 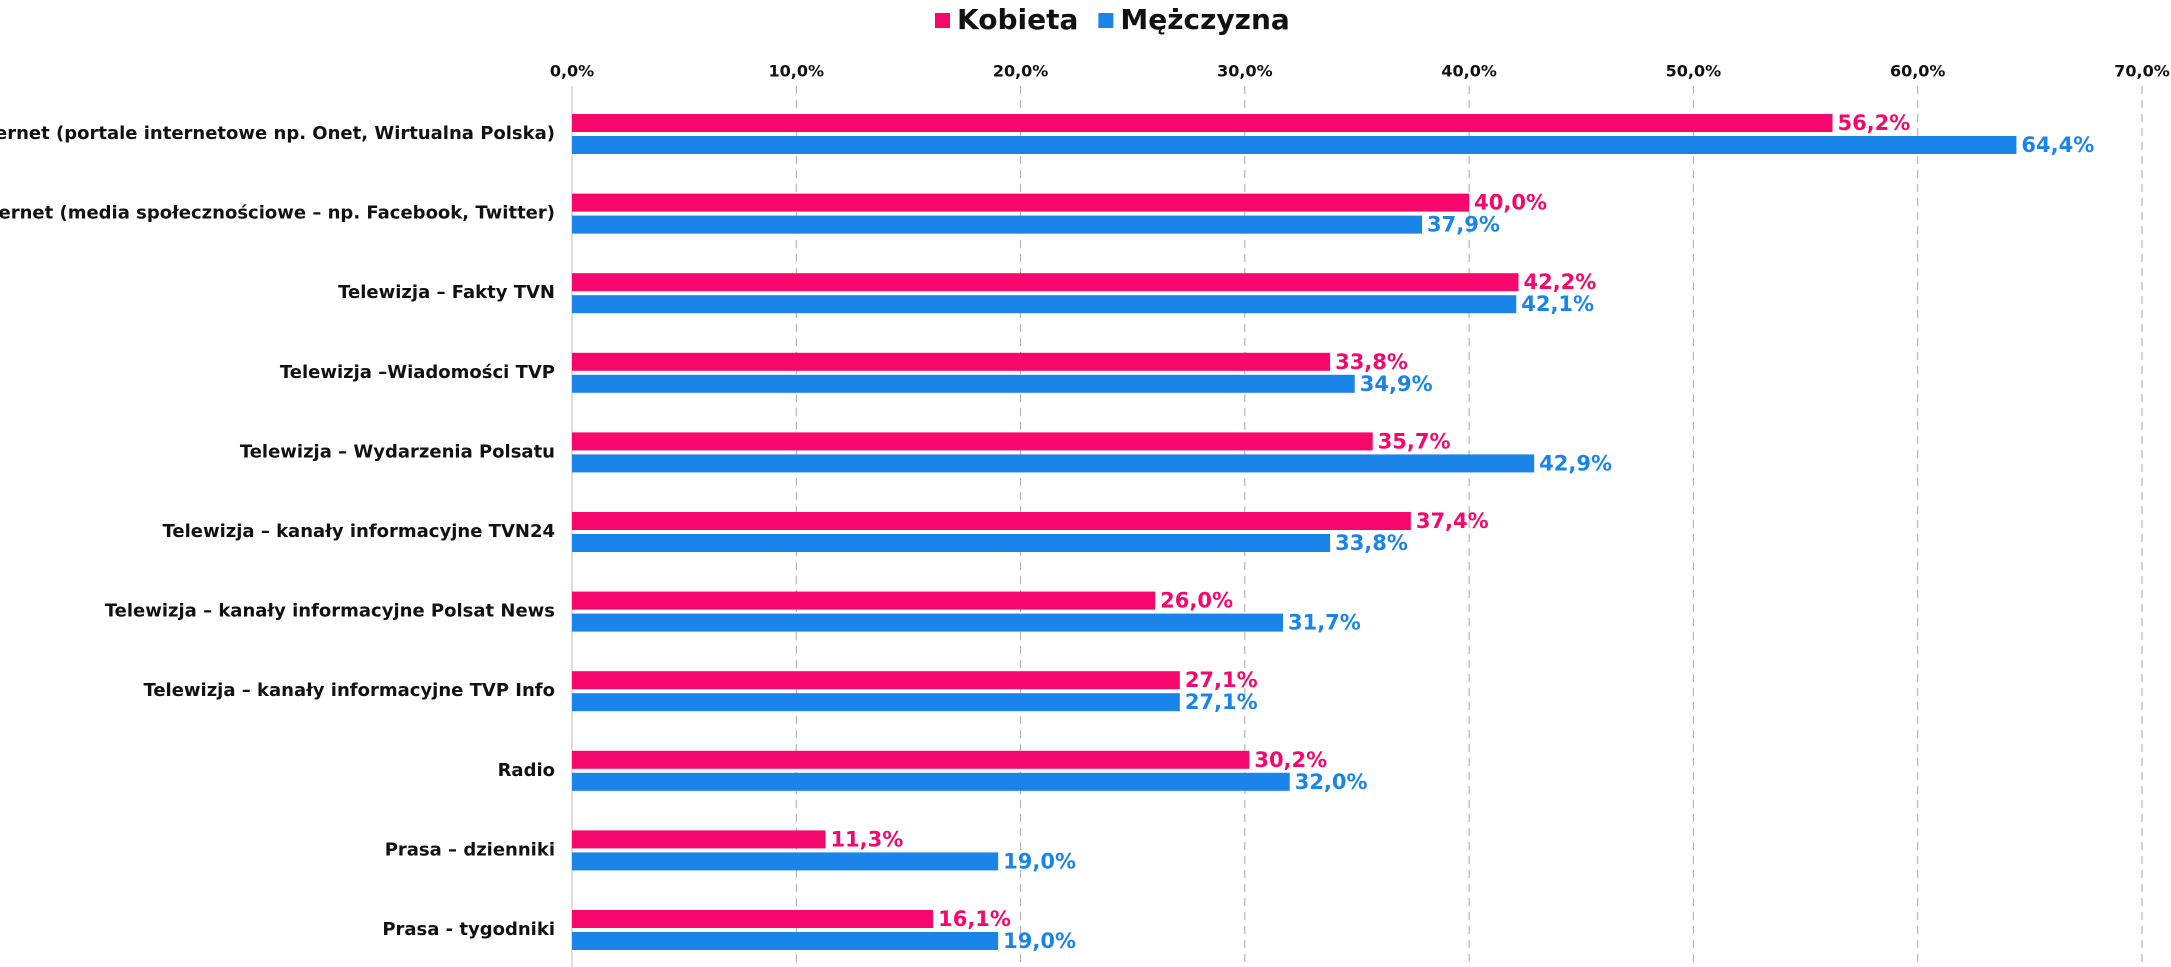 What do you see at coordinates (974, 919) in the screenshot?
I see `value-label: 16,1%` at bounding box center [974, 919].